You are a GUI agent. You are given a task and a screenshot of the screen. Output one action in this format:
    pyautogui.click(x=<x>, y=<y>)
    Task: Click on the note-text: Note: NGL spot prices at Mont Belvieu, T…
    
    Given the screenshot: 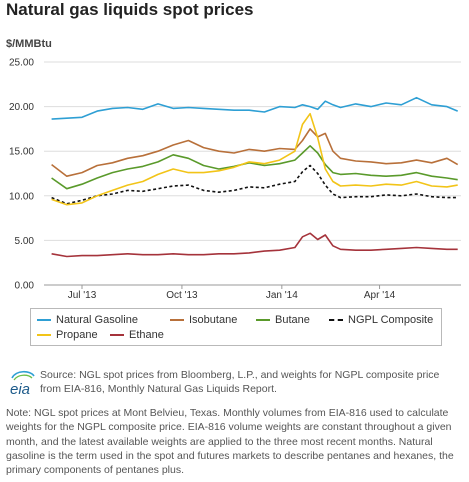 What is the action you would take?
    pyautogui.click(x=230, y=442)
    